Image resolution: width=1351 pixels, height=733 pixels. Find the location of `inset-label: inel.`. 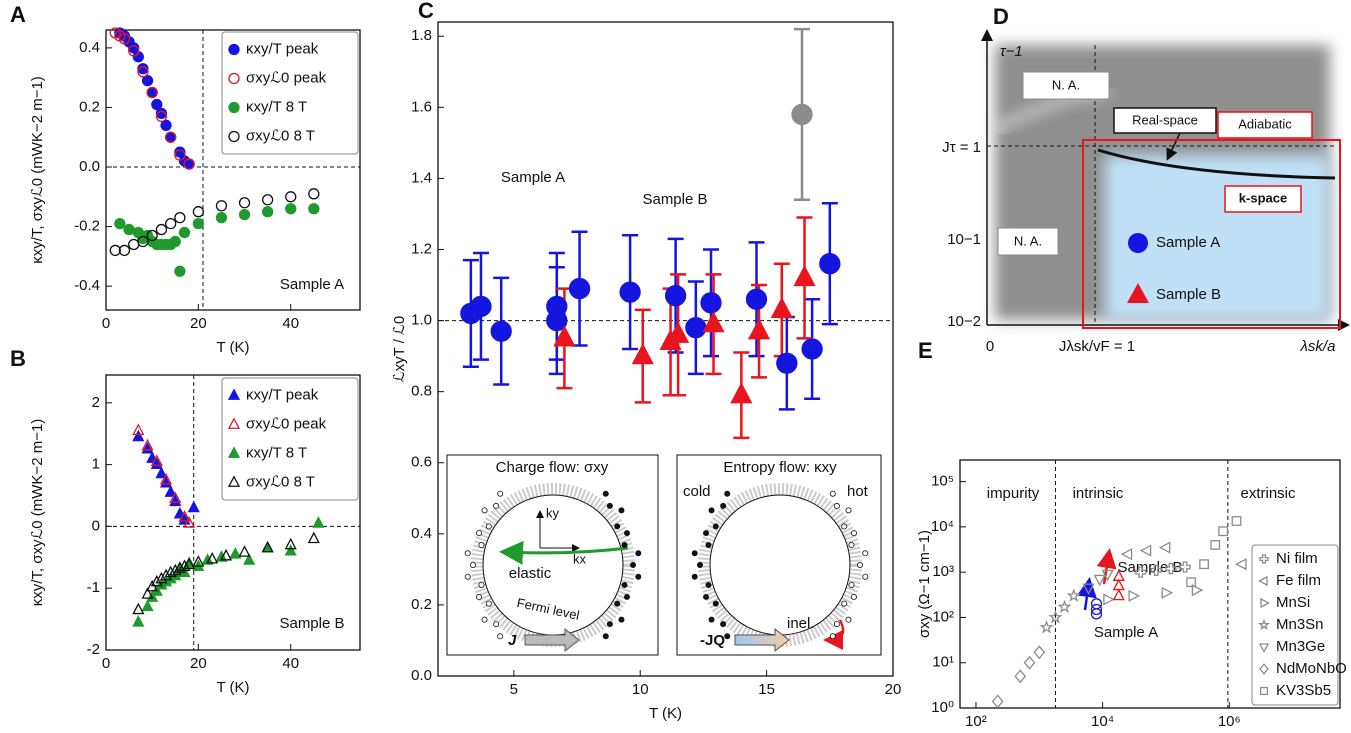

inset-label: inel. is located at coordinates (801, 623).